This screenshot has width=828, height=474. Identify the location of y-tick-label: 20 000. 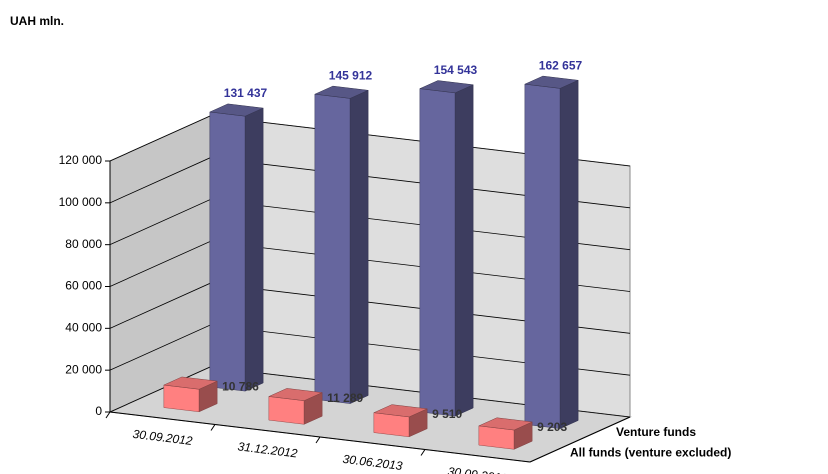
(83, 369).